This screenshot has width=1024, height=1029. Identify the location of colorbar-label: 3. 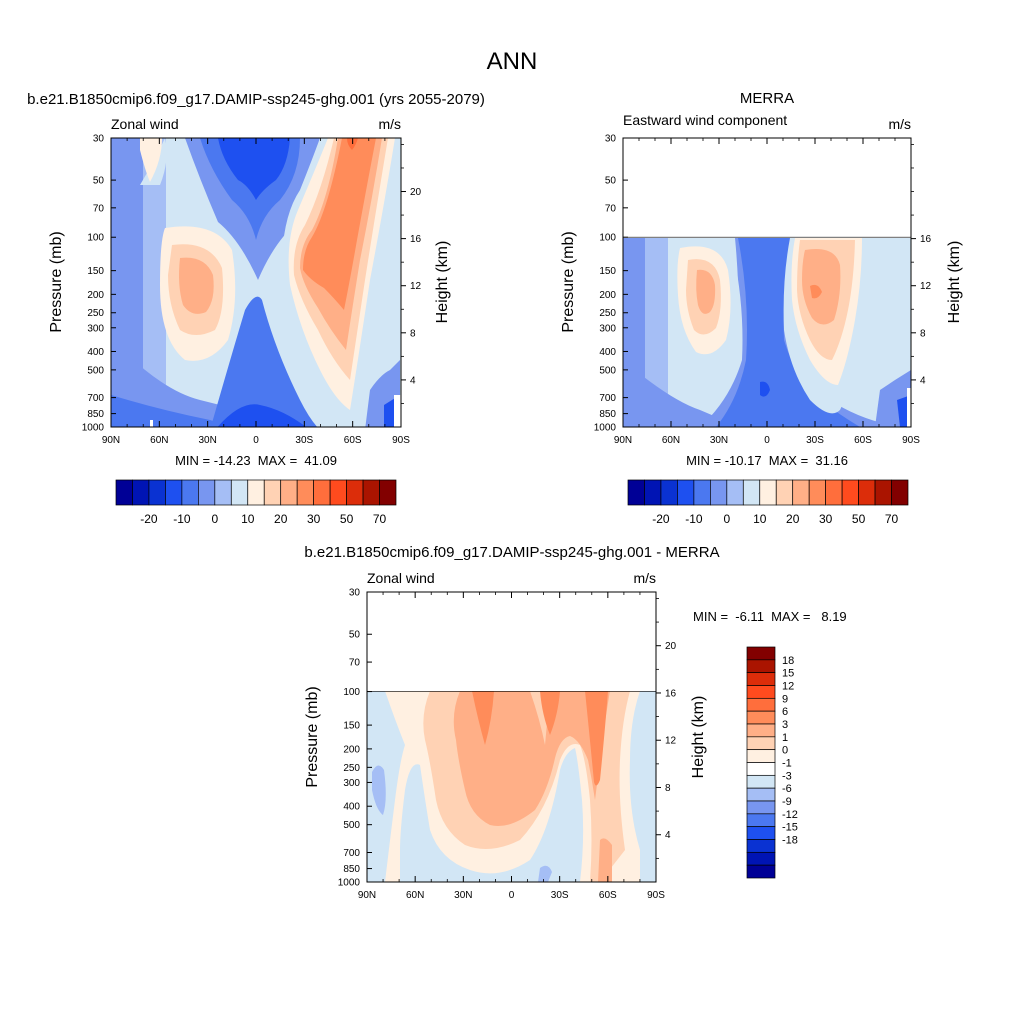
(785, 725).